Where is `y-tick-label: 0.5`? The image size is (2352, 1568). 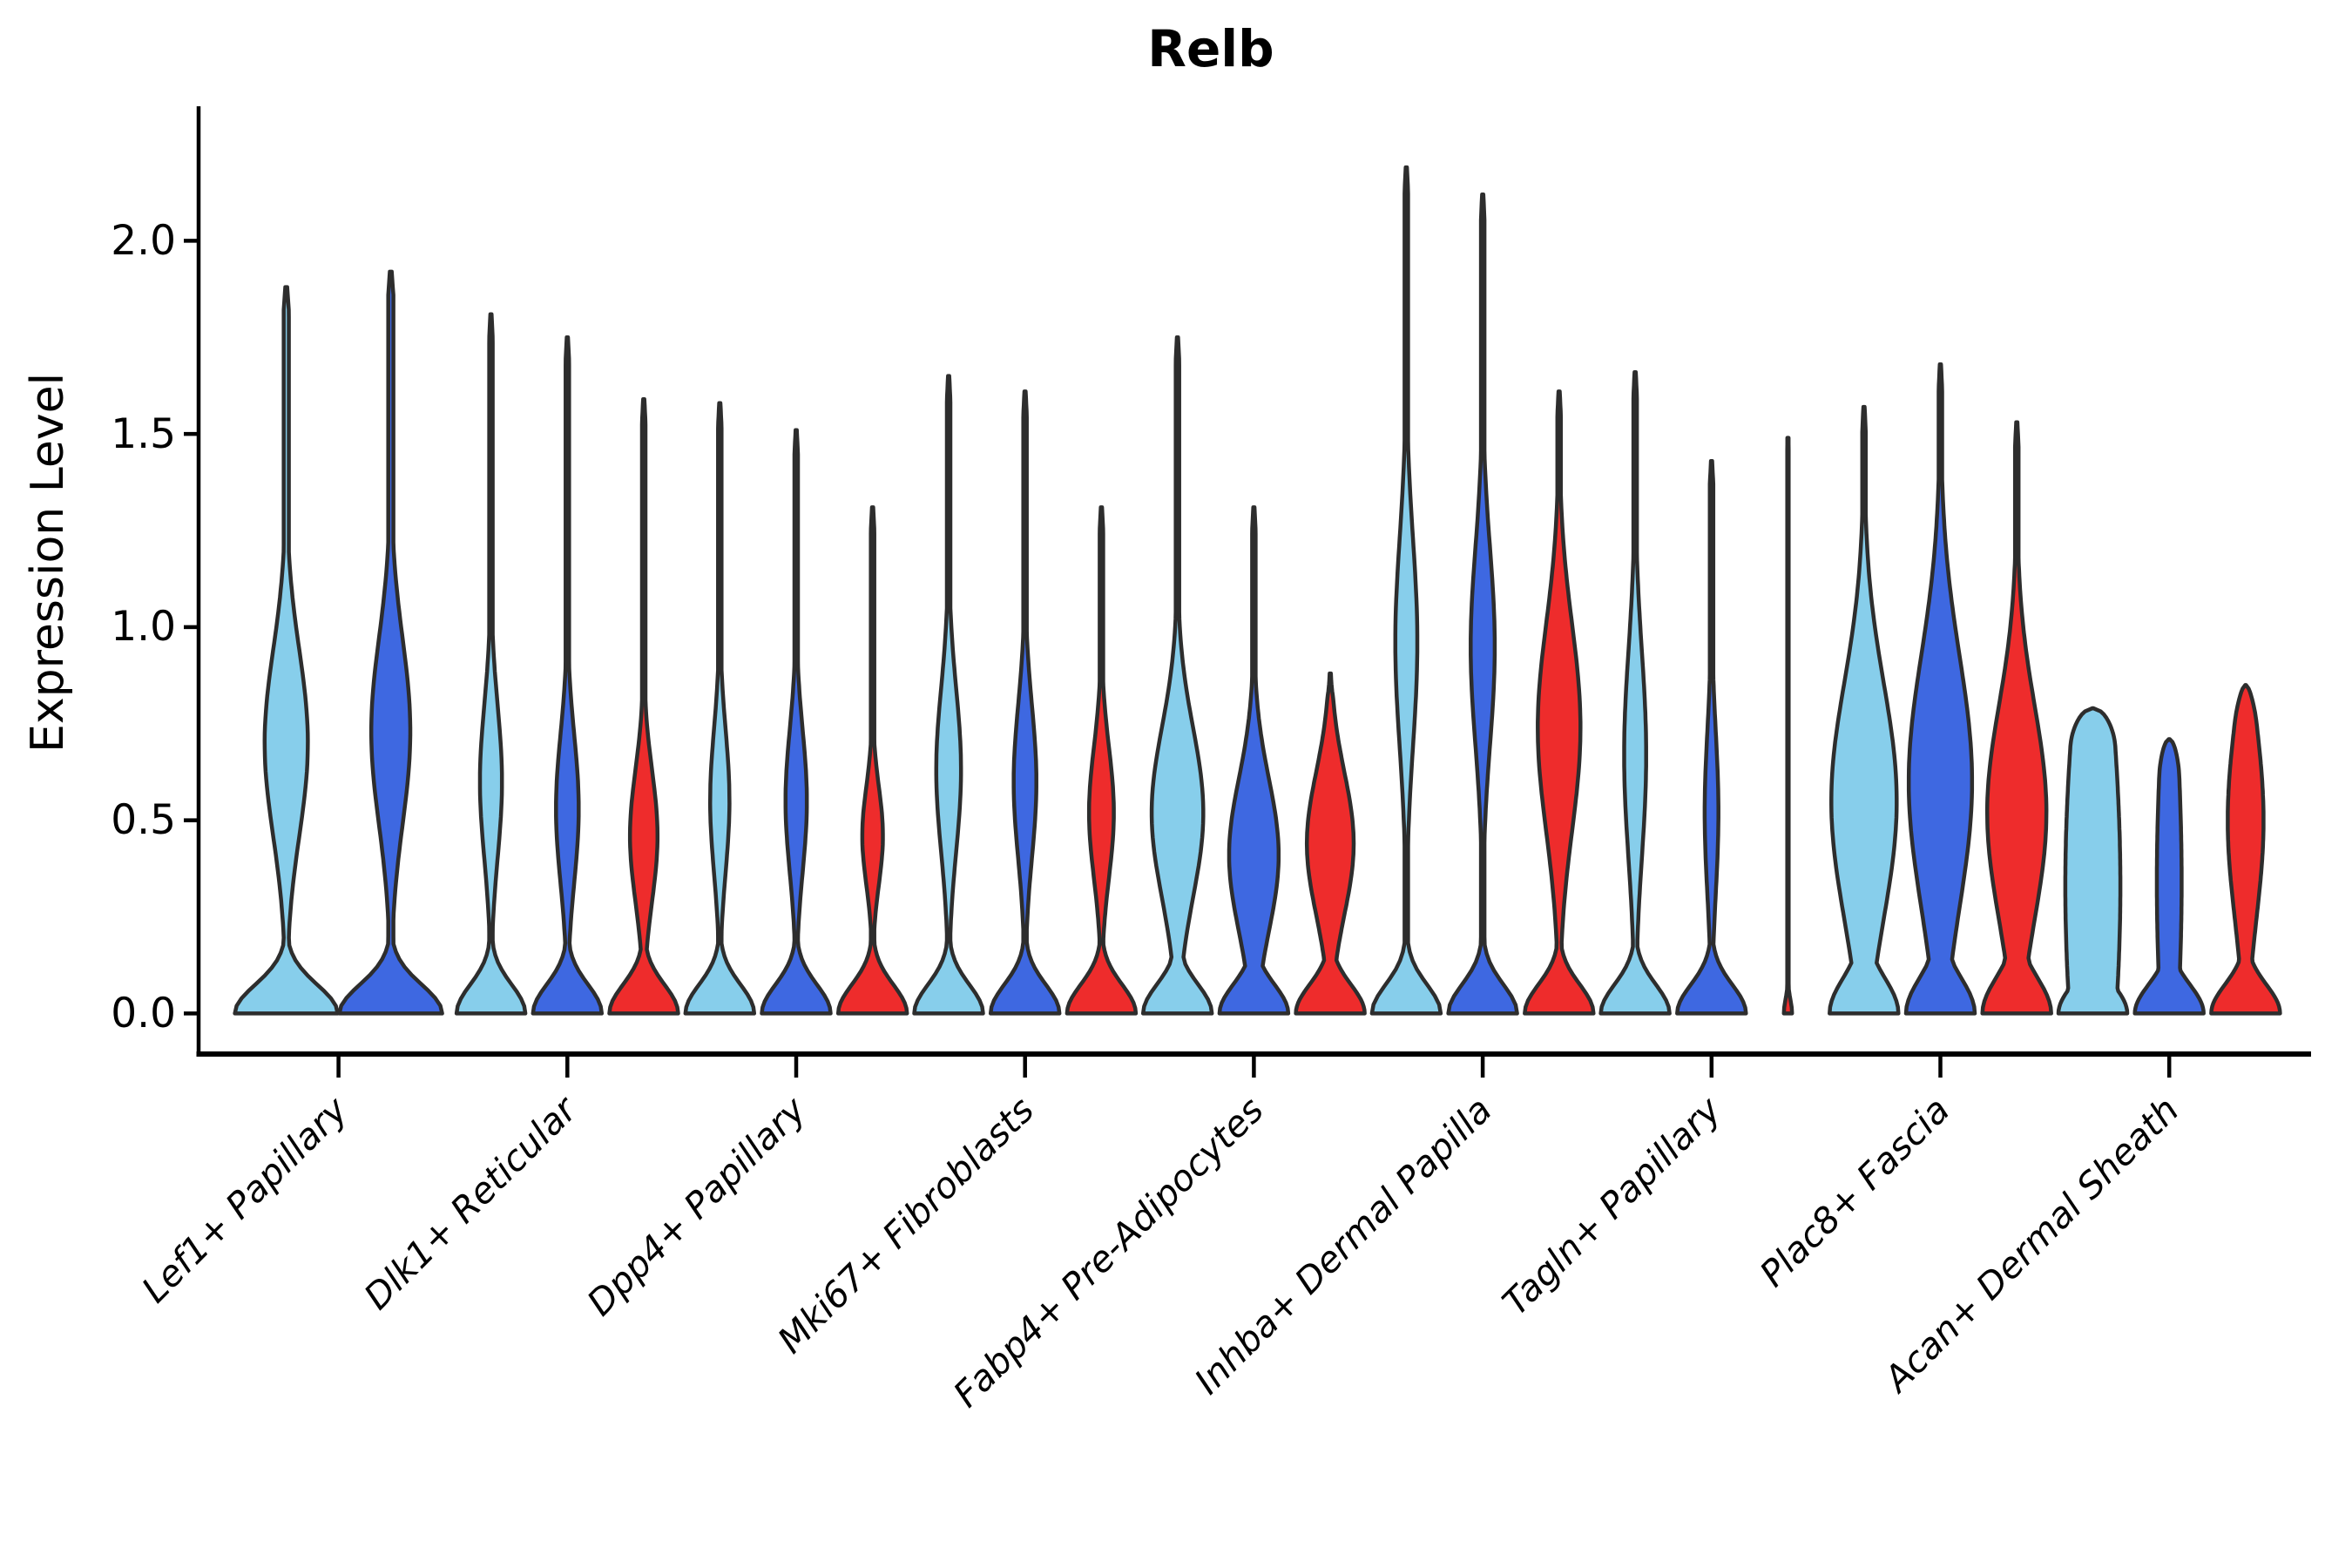 y-tick-label: 0.5 is located at coordinates (143, 820).